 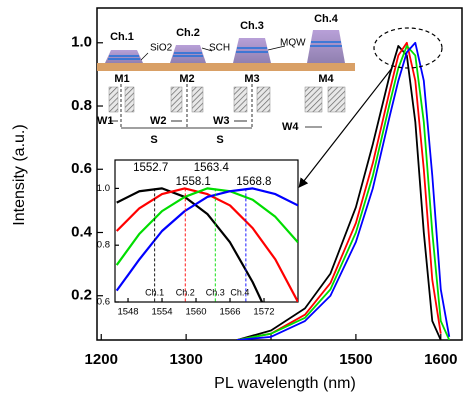 I want to click on width-label: W1, so click(x=105, y=121).